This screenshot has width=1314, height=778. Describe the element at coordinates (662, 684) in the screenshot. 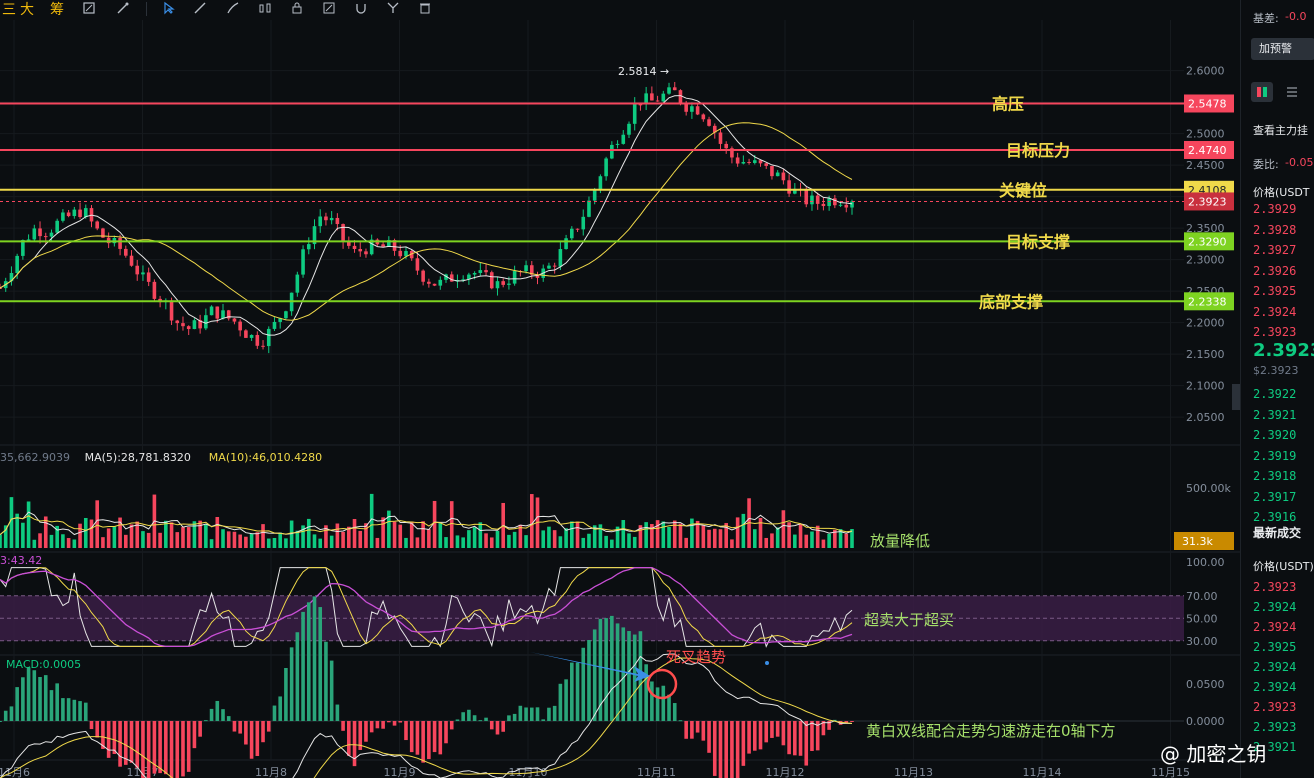

I see `death-cross-circle` at that location.